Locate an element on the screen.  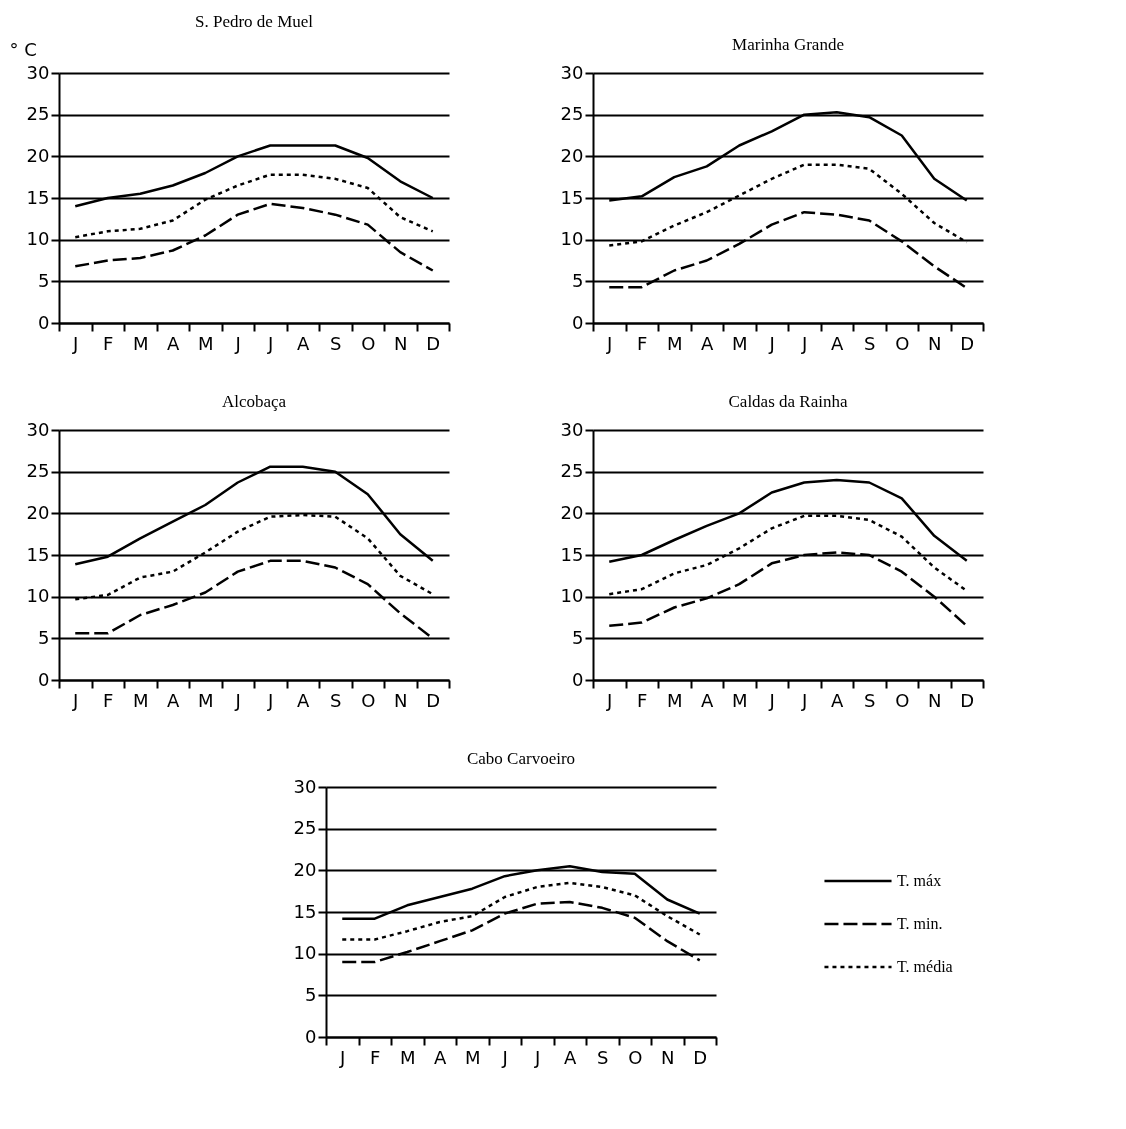
legend-label: T. máx is located at coordinates (919, 880).